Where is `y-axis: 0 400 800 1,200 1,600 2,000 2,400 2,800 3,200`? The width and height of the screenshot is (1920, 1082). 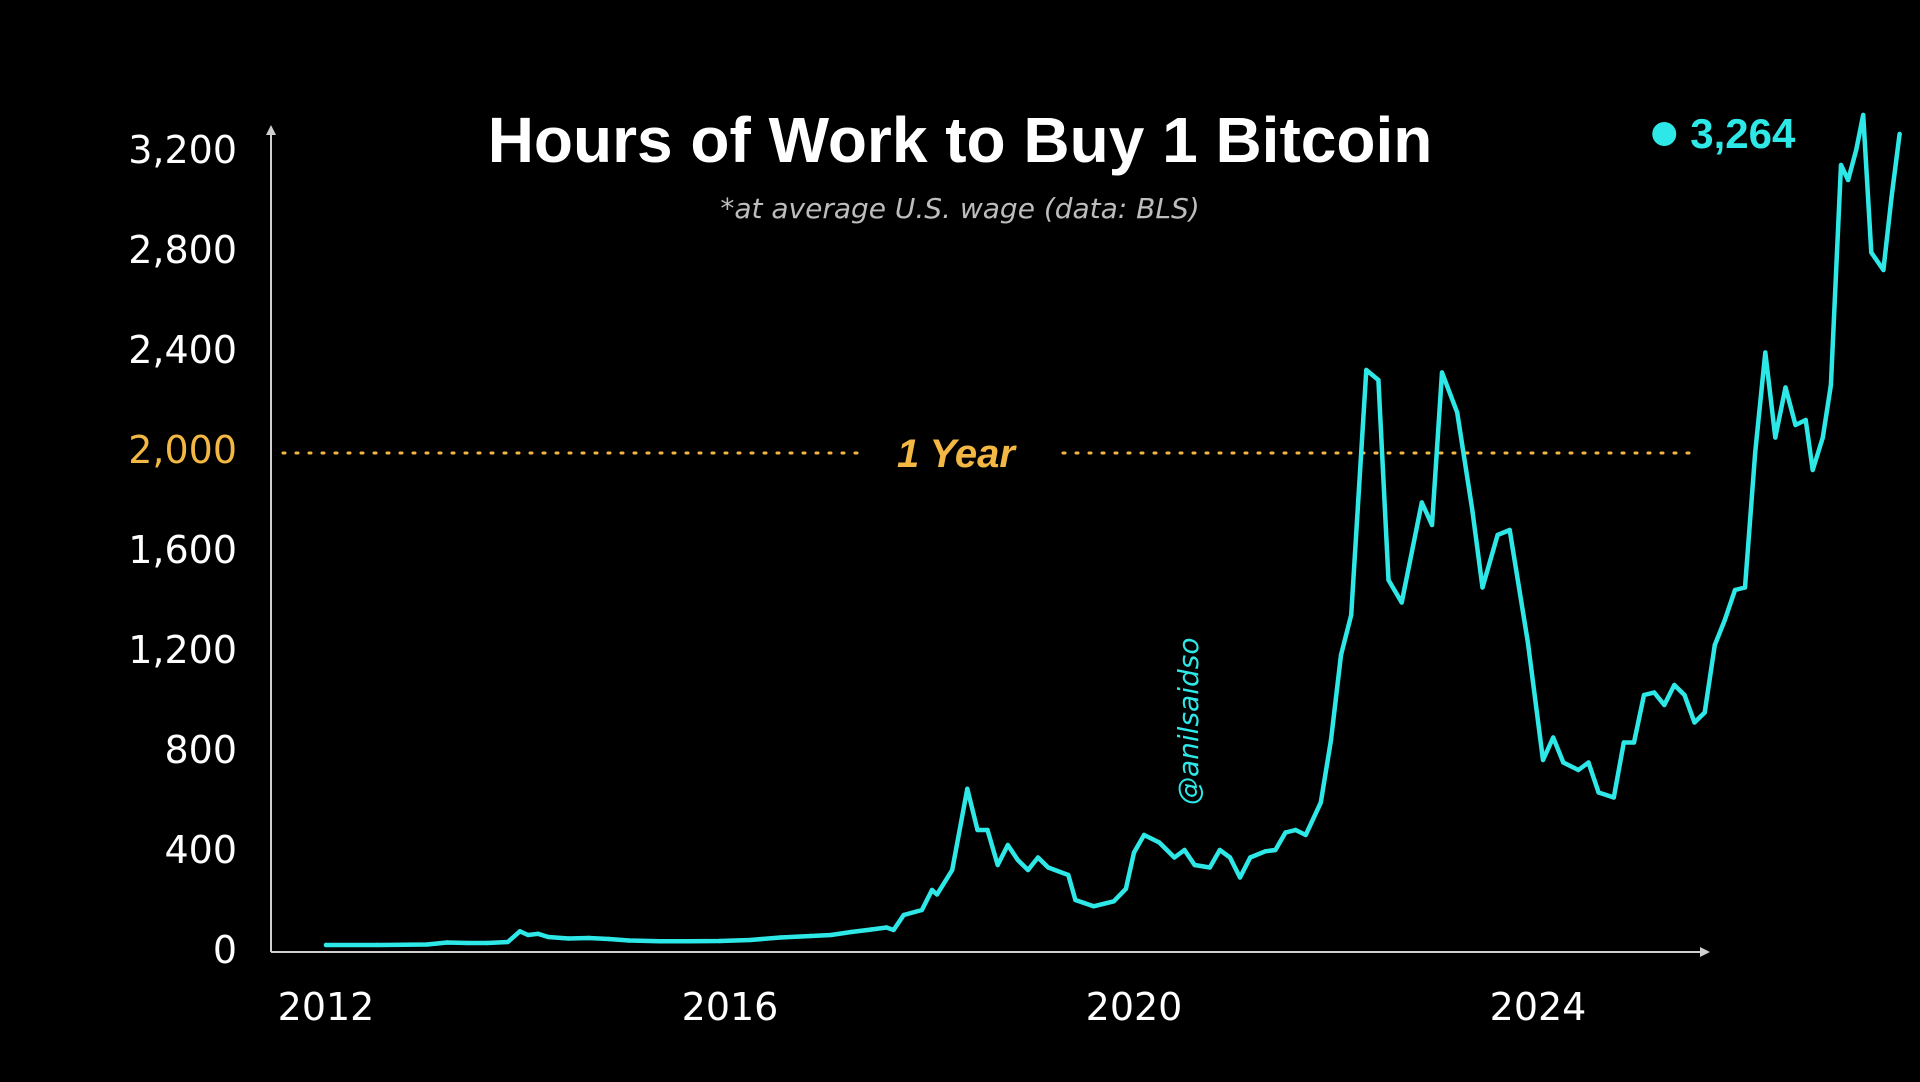
y-axis: 0 400 800 1,200 1,600 2,000 2,400 2,800 3,200 is located at coordinates (202, 548).